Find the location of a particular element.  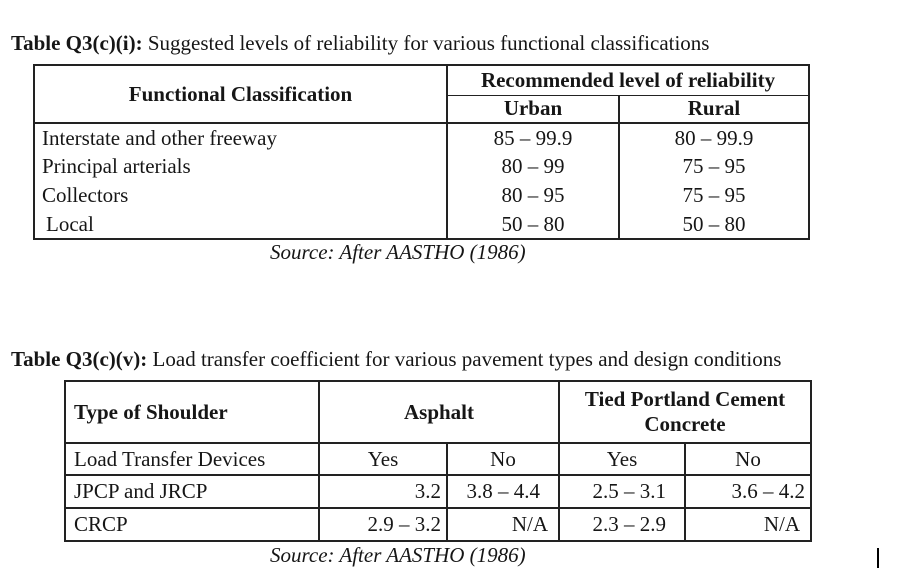

table-row-principal-arterials: Principal arterials 80 – 99 75 – 95 is located at coordinates (422, 166).